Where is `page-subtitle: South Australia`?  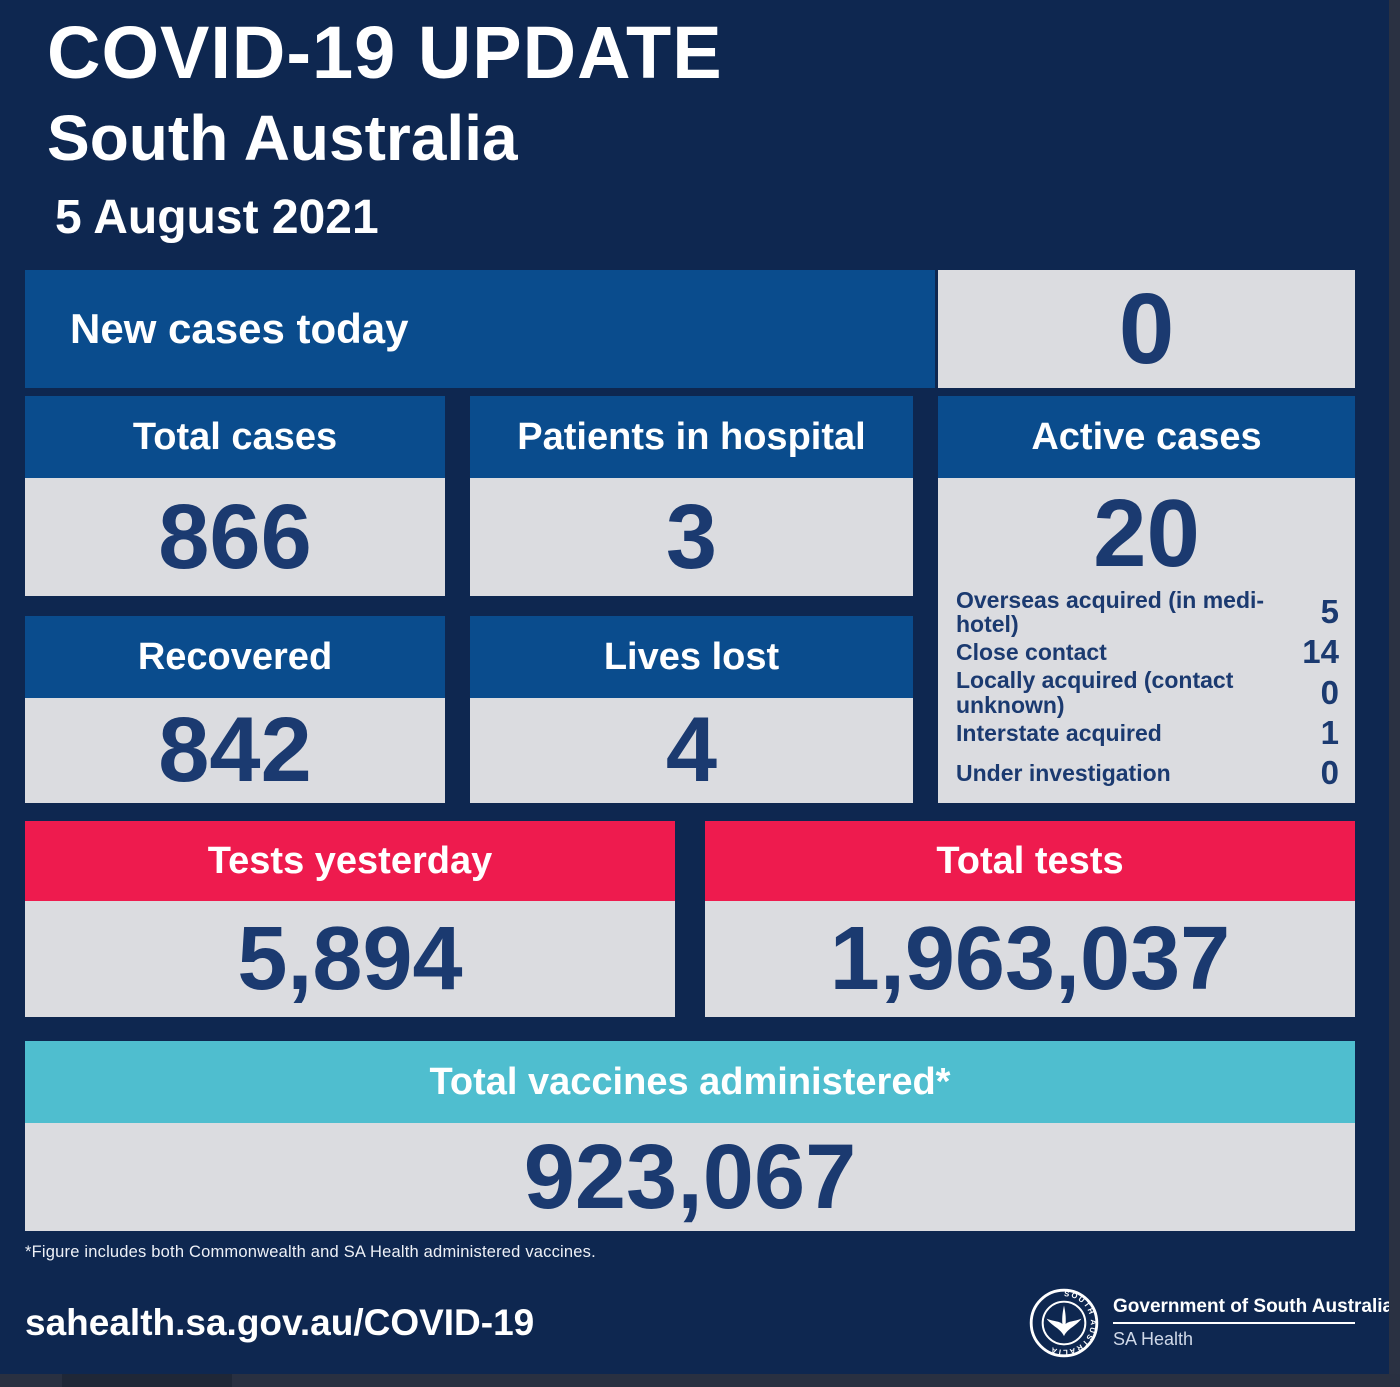 page-subtitle: South Australia is located at coordinates (282, 138).